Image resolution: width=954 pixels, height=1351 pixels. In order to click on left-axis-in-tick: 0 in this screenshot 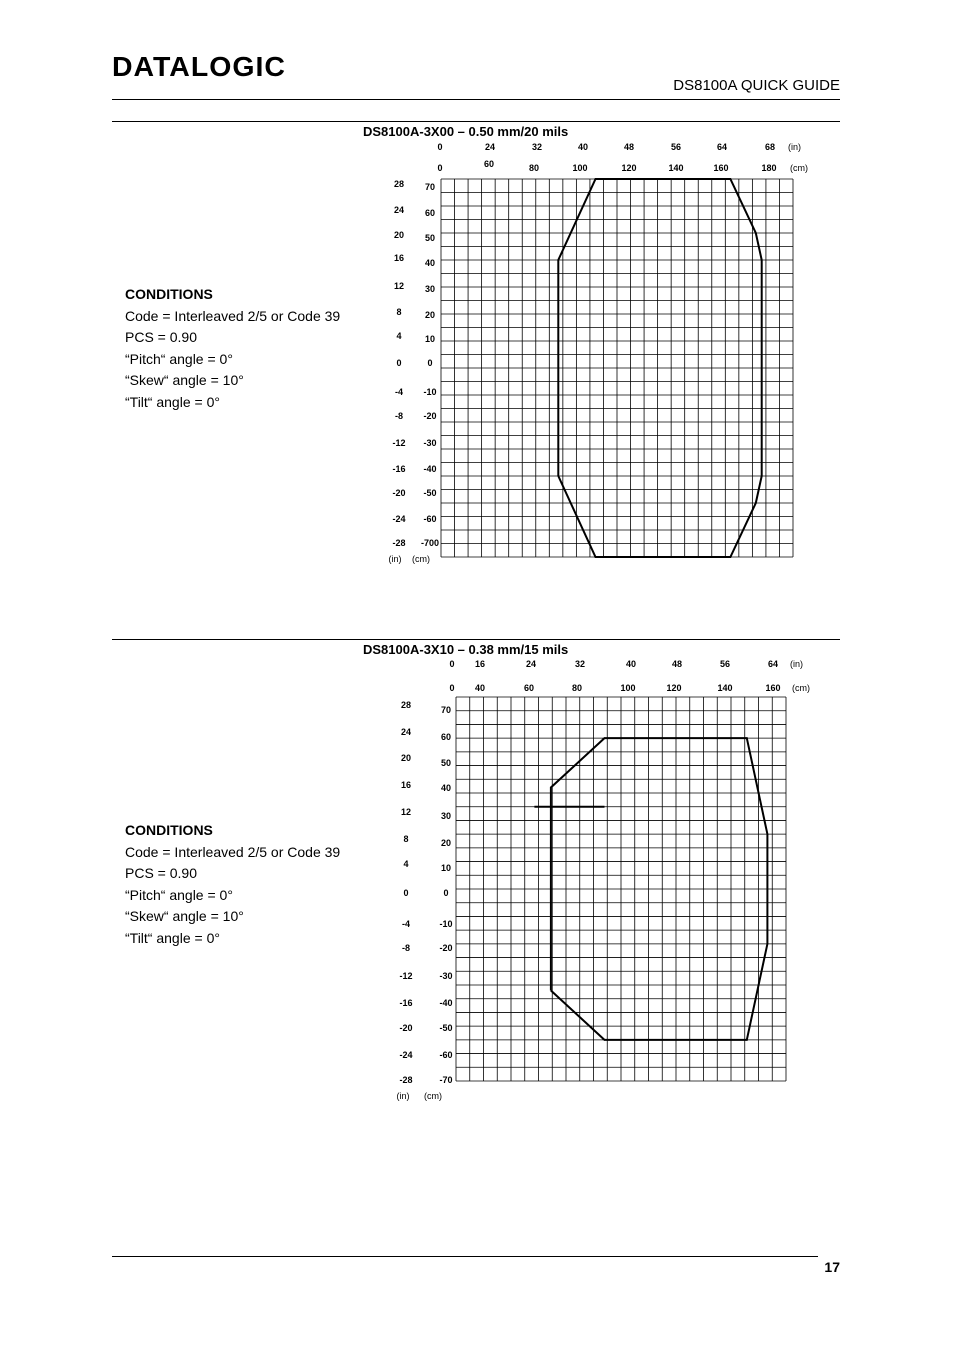, I will do `click(405, 893)`.